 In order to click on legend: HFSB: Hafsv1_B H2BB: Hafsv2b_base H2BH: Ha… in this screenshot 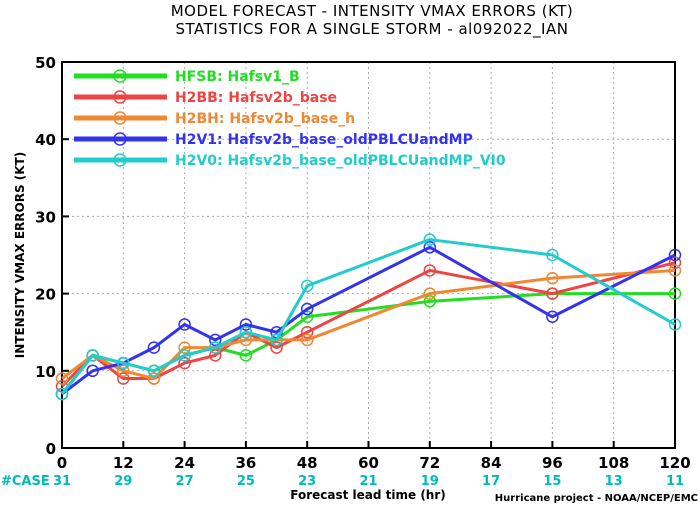, I will do `click(290, 119)`.